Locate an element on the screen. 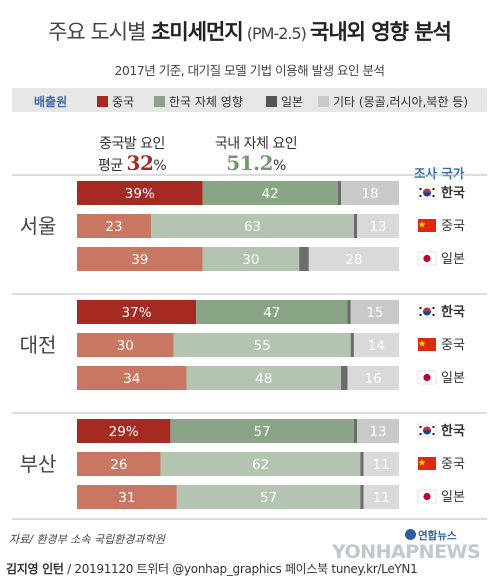 The width and height of the screenshot is (499, 583). bar-0-0-other is located at coordinates (370, 193).